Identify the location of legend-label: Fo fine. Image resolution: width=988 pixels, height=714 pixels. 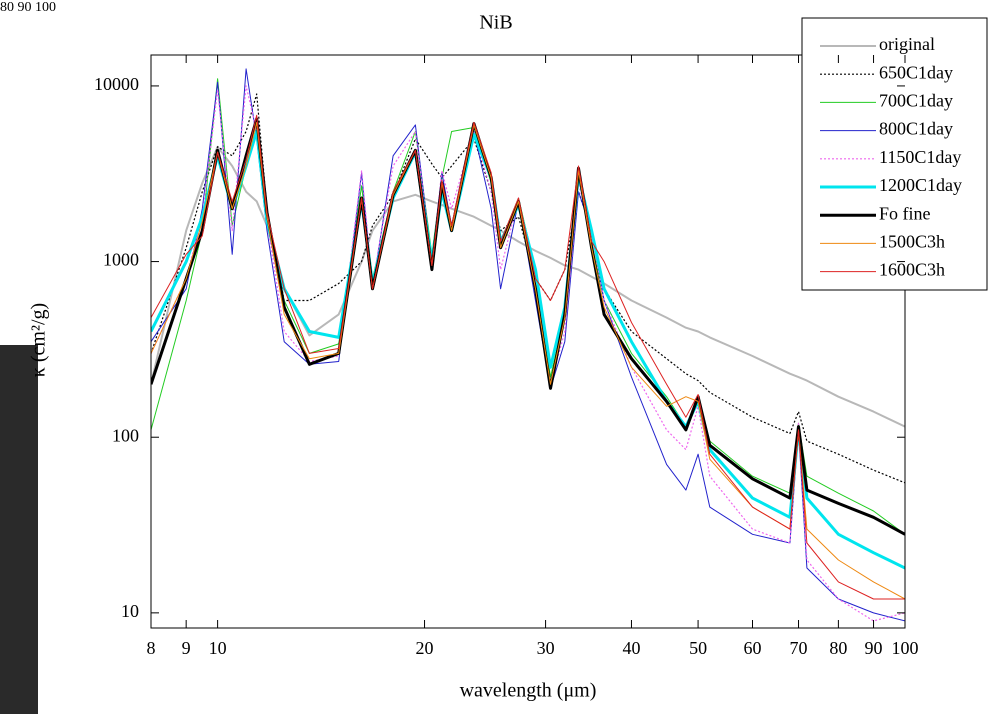
(905, 213).